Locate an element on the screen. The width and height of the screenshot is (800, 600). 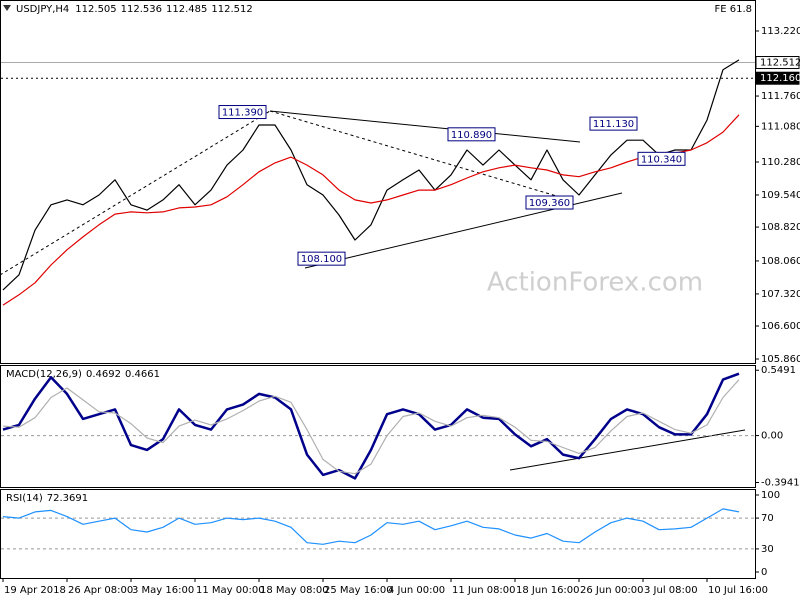
x-tick-label: 25 May 16:00 is located at coordinates (358, 590).